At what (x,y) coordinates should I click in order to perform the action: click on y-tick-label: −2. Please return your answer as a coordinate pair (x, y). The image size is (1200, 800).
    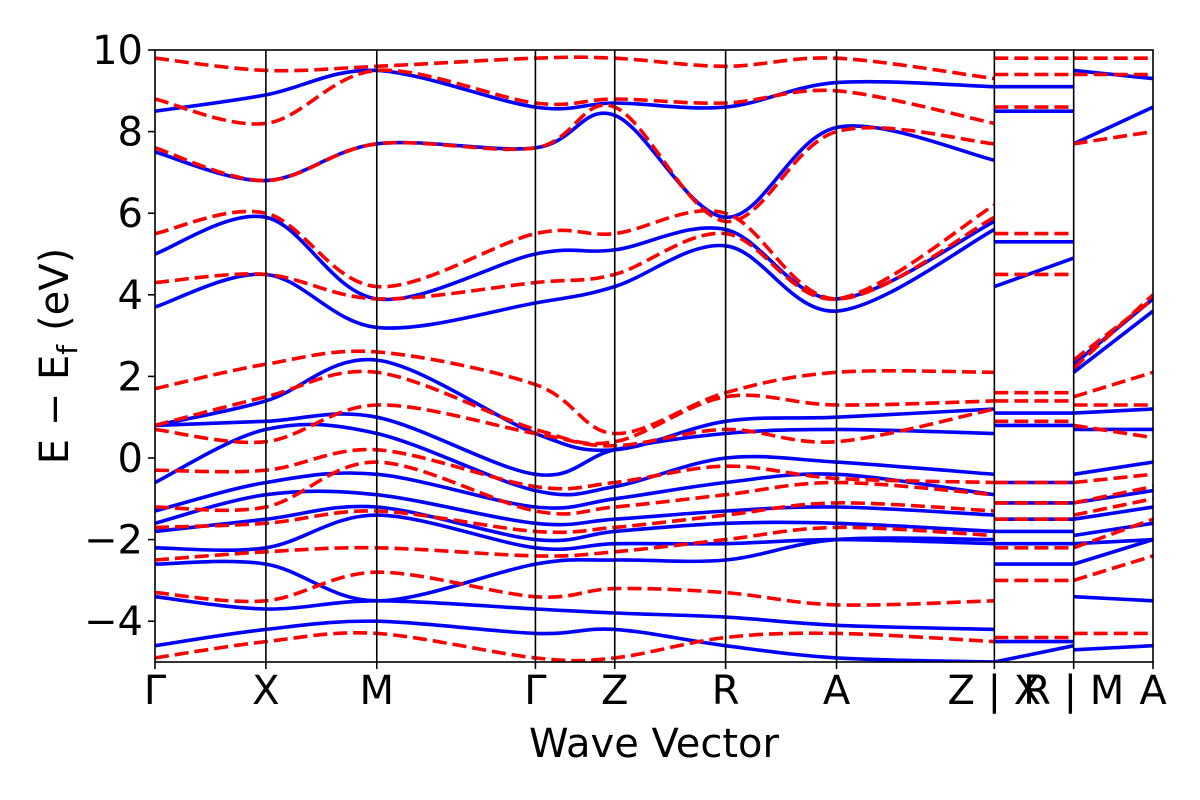
    Looking at the image, I should click on (113, 541).